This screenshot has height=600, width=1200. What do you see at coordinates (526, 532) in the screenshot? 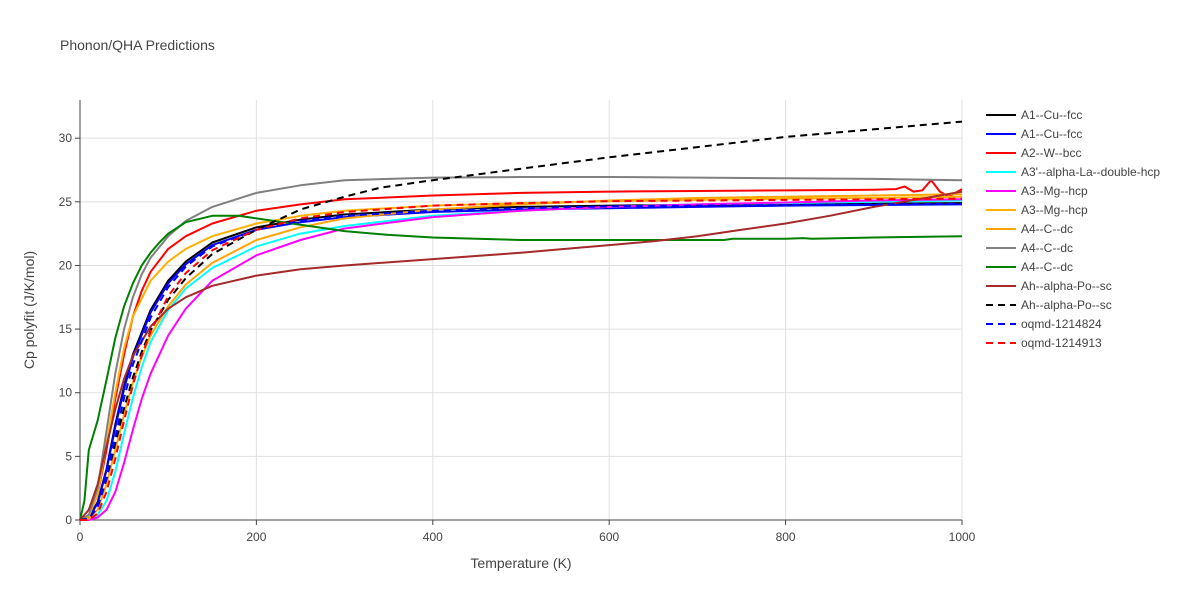
I see `x-axis-ticks: 0 200 400 600 800 1000` at bounding box center [526, 532].